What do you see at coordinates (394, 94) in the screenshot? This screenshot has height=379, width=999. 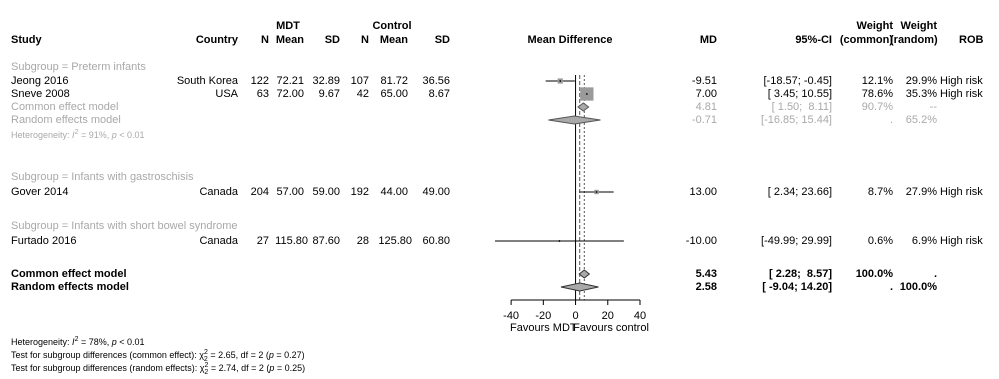 I see `study-mean-control: 65.00` at bounding box center [394, 94].